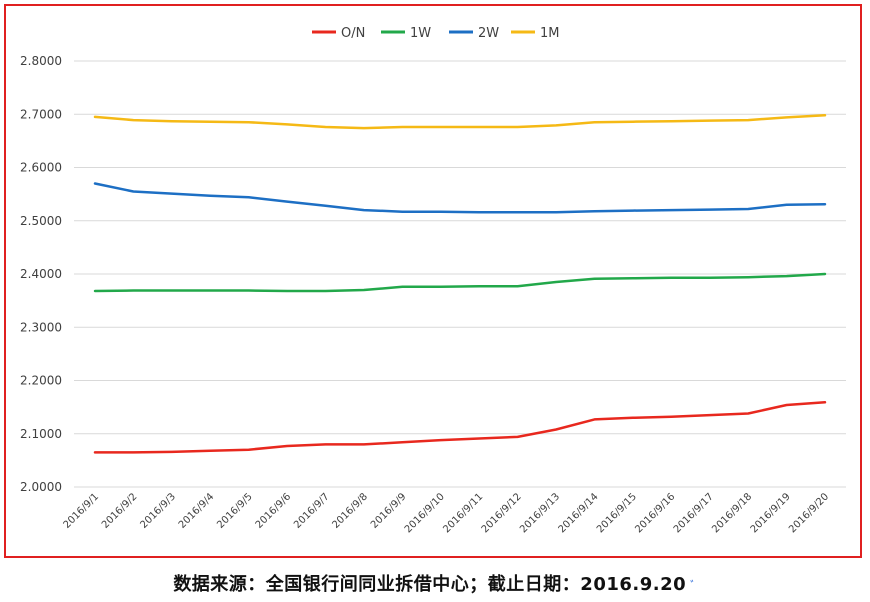  I want to click on y-tick-label: 2.4000, so click(41, 274).